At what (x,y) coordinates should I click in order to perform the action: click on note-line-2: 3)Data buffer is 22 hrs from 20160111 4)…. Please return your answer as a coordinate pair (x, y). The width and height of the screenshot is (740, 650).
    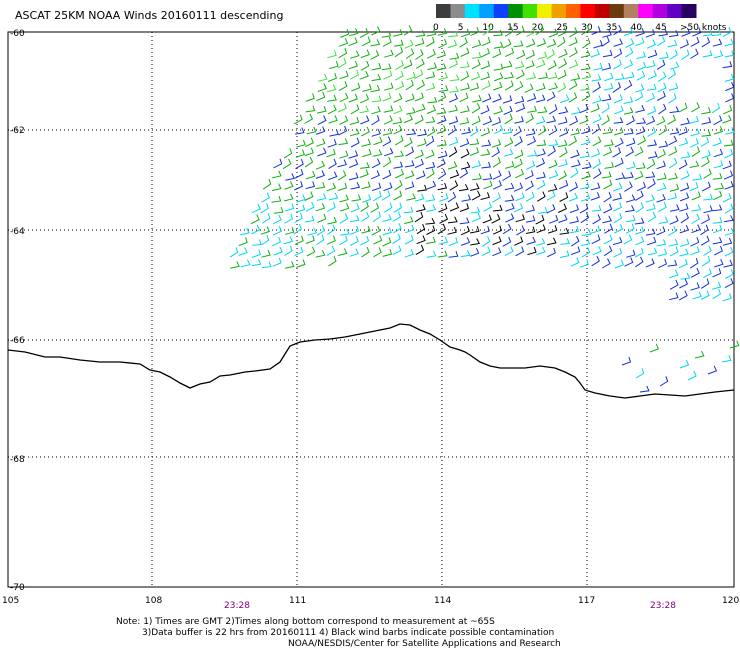
    Looking at the image, I should click on (348, 633).